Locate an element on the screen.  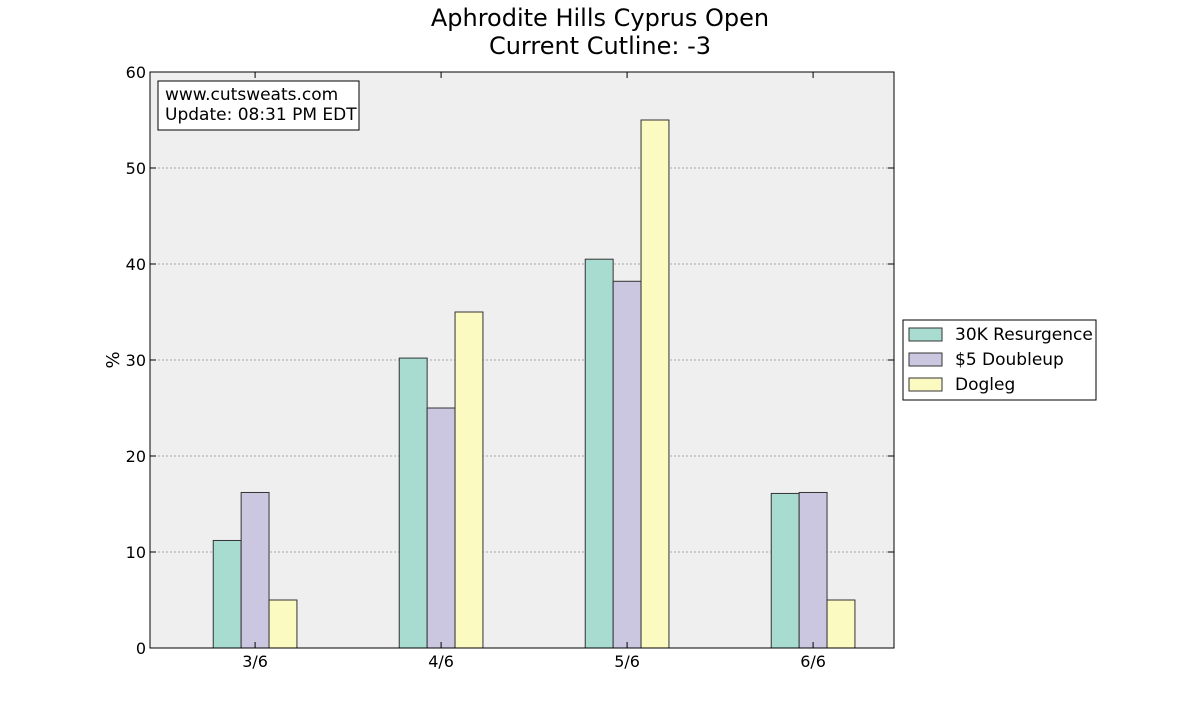
y-tick-label: 50 is located at coordinates (136, 168).